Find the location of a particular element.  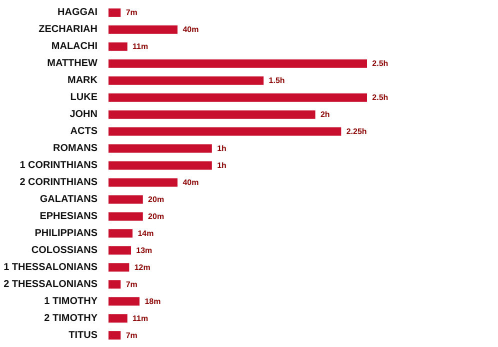

annotation: 13m is located at coordinates (144, 250).